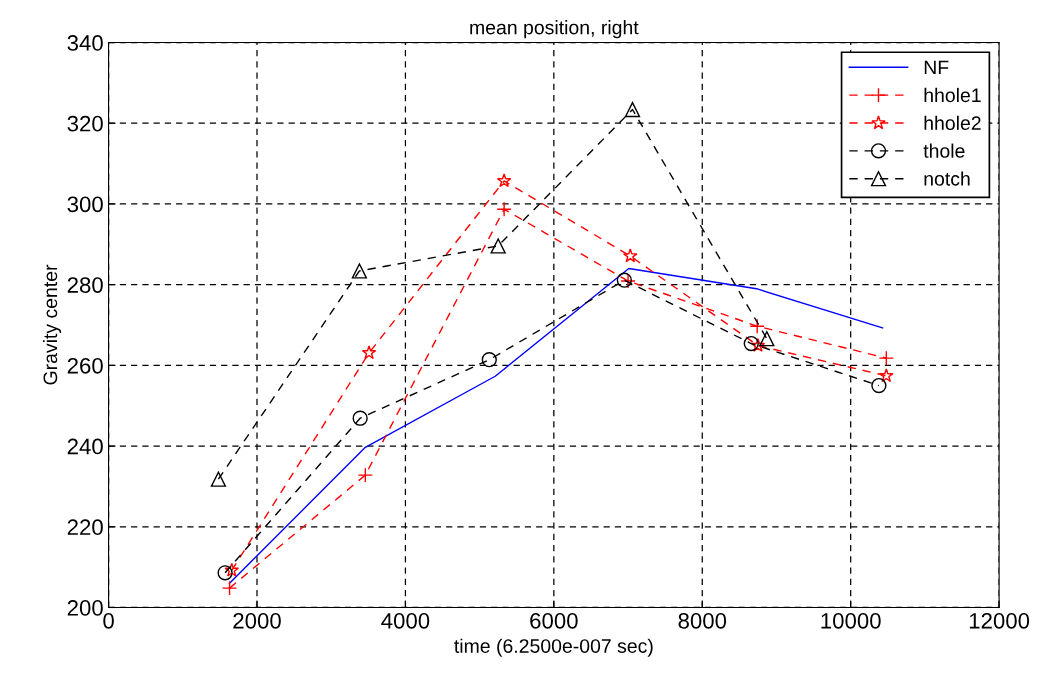 This screenshot has height=675, width=1044. I want to click on legend-label: hhole2, so click(952, 122).